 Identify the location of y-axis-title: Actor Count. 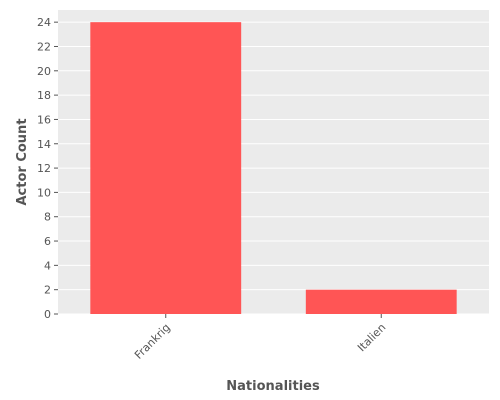
(22, 161).